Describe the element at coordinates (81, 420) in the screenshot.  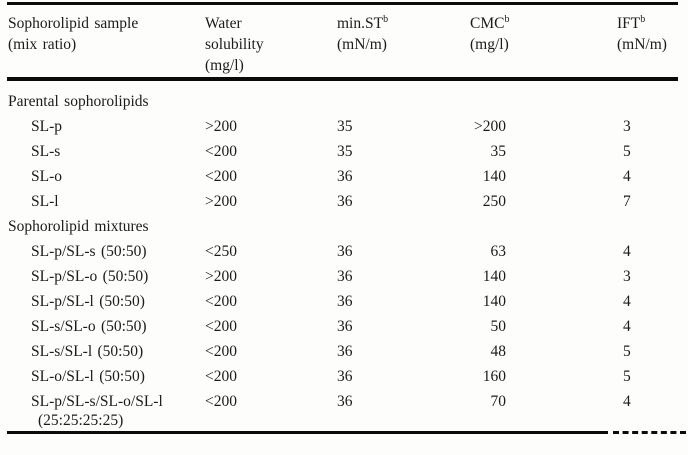
I see `sample-name-line: (25:25:25:25)` at that location.